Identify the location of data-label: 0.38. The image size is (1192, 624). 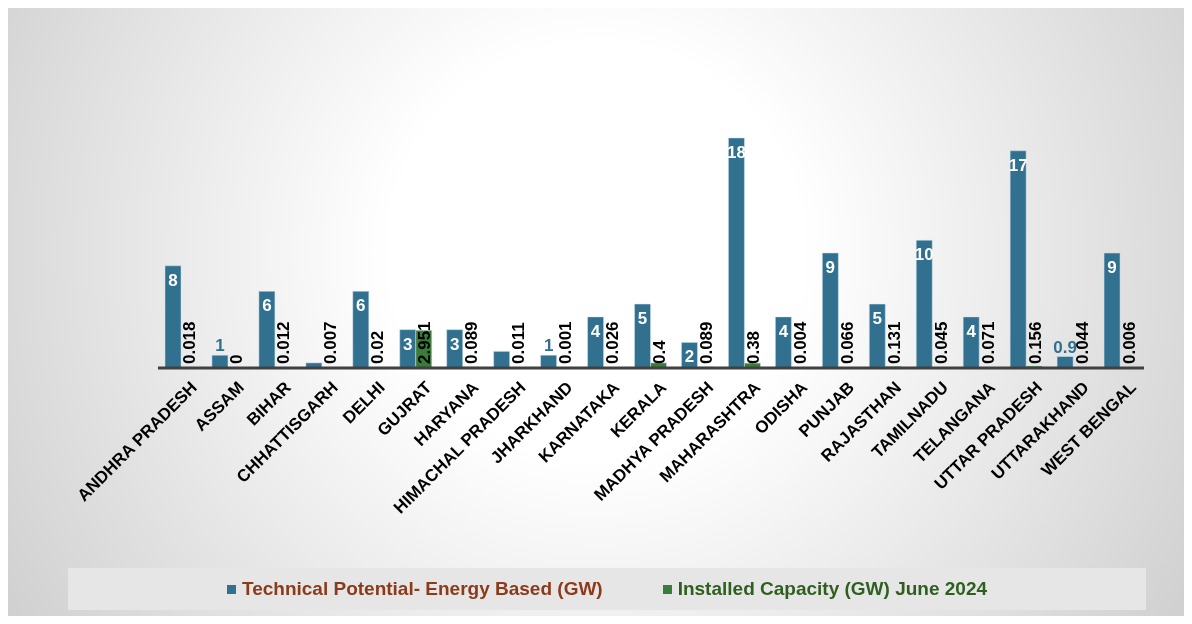
(753, 347).